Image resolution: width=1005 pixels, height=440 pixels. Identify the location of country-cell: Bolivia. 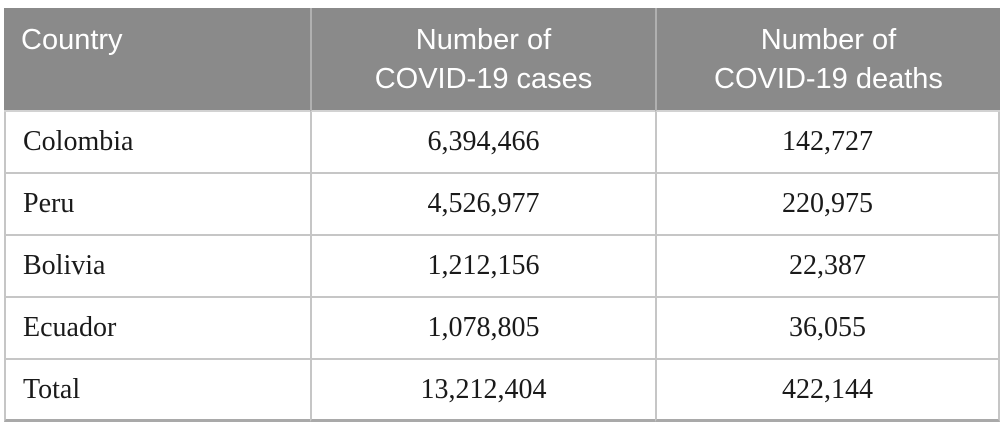
(157, 267).